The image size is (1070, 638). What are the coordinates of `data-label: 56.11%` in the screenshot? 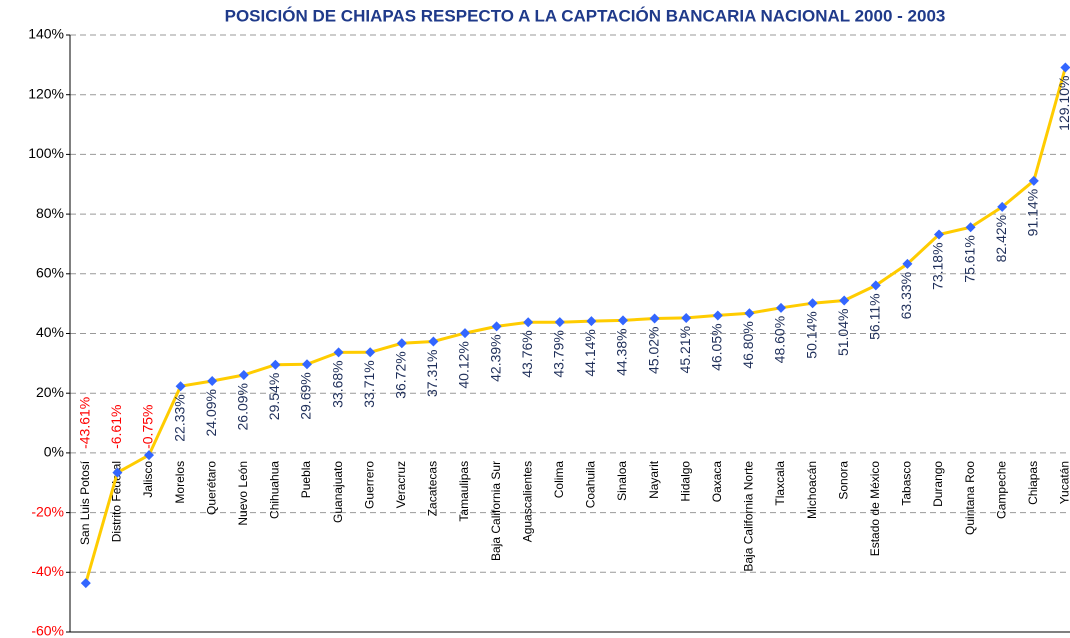 It's located at (875, 316).